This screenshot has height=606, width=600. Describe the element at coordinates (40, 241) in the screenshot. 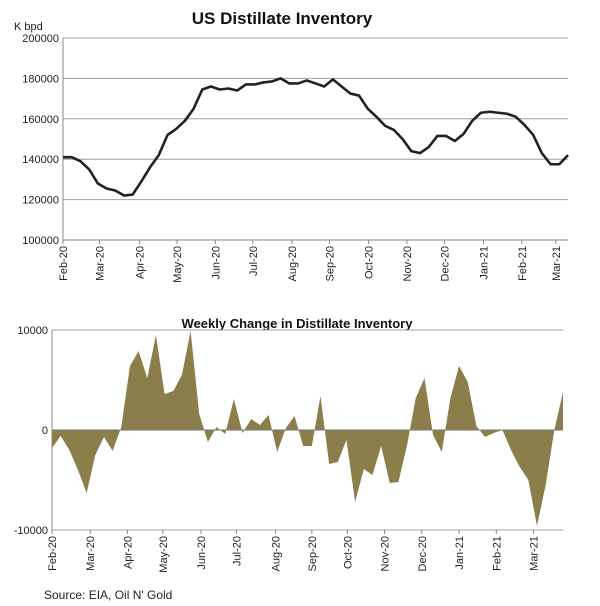

I see `y-tick-label: 100000` at that location.